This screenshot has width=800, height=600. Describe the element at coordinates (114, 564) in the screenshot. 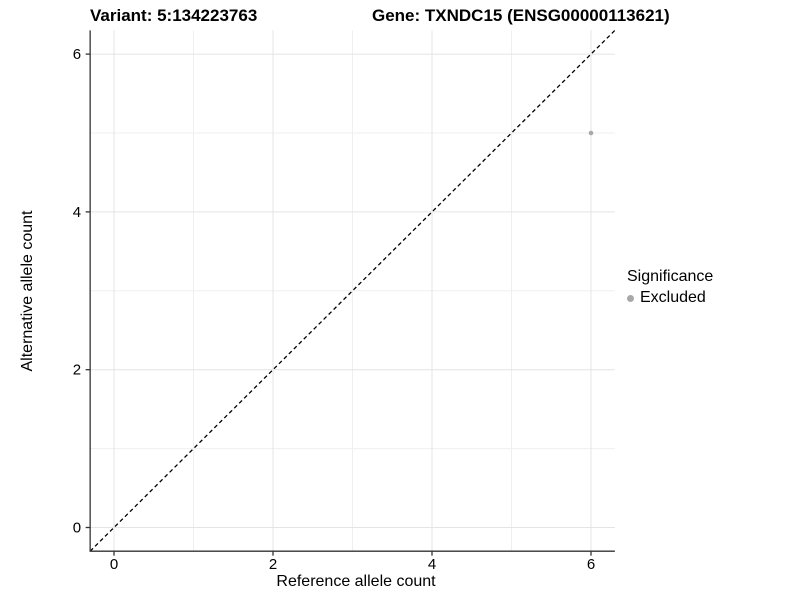

I see `x-tick-label: 0` at that location.